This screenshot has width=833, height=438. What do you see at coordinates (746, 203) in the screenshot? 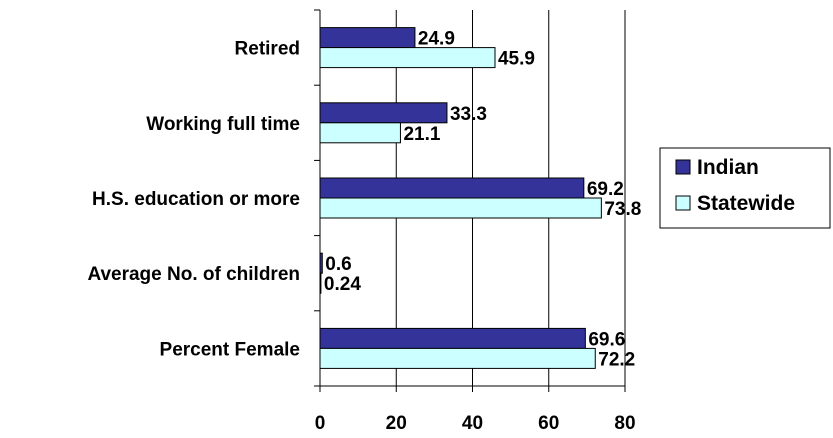
I see `legend-label: Statewide` at bounding box center [746, 203].